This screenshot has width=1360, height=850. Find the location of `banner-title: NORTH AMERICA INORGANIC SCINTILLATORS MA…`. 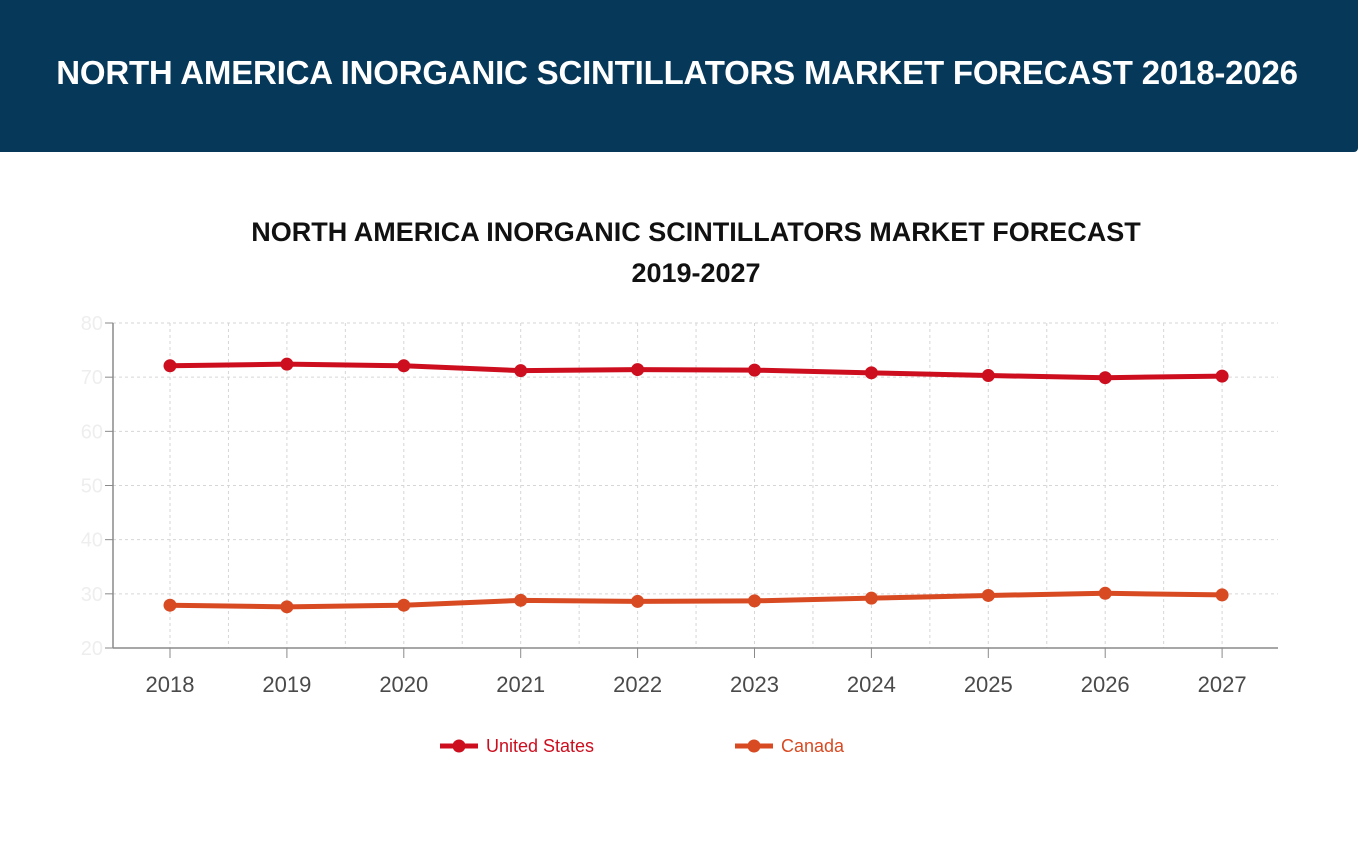

banner-title: NORTH AMERICA INORGANIC SCINTILLATORS MA… is located at coordinates (677, 72).